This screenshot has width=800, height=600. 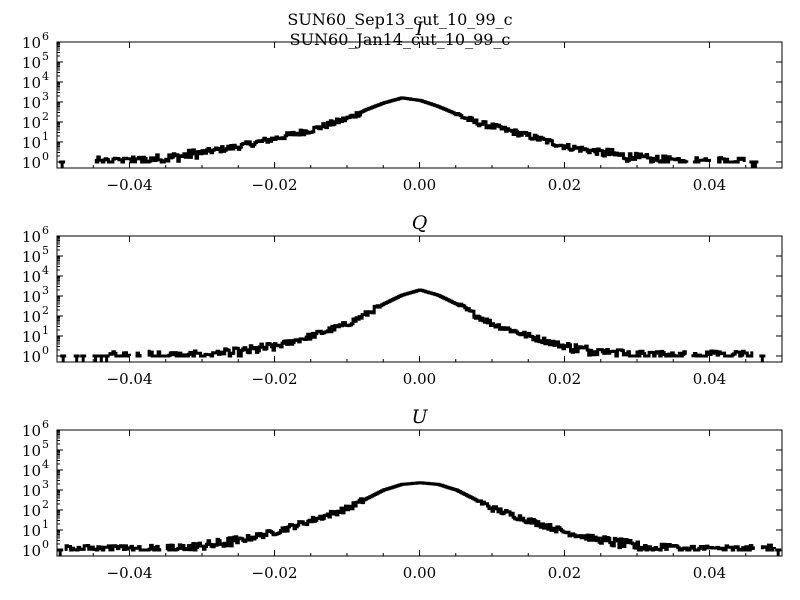 I want to click on panel-title: I, so click(x=419, y=29).